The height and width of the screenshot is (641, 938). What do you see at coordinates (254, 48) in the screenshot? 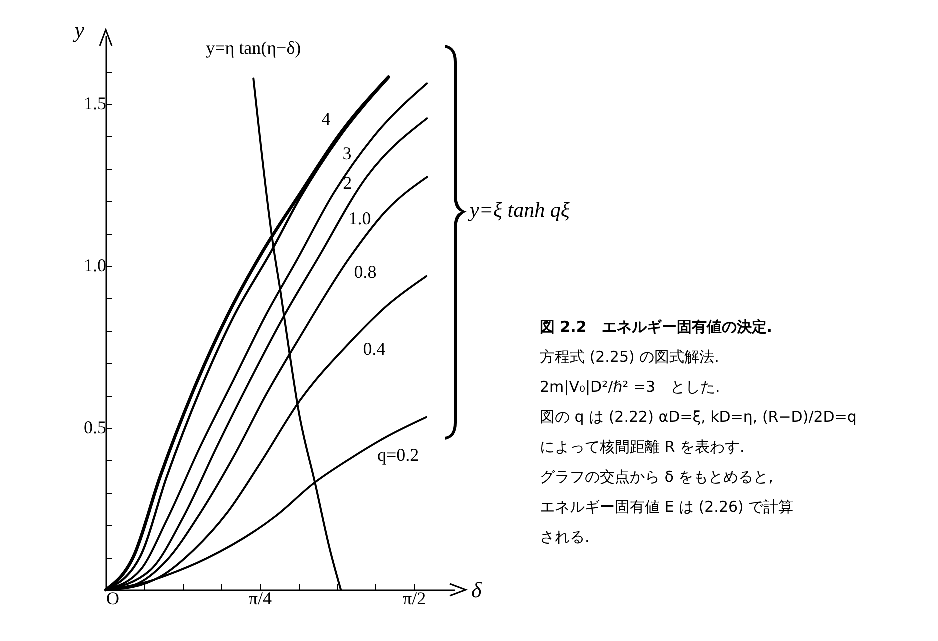
I see `series-label: y=η tan(η−δ)` at bounding box center [254, 48].